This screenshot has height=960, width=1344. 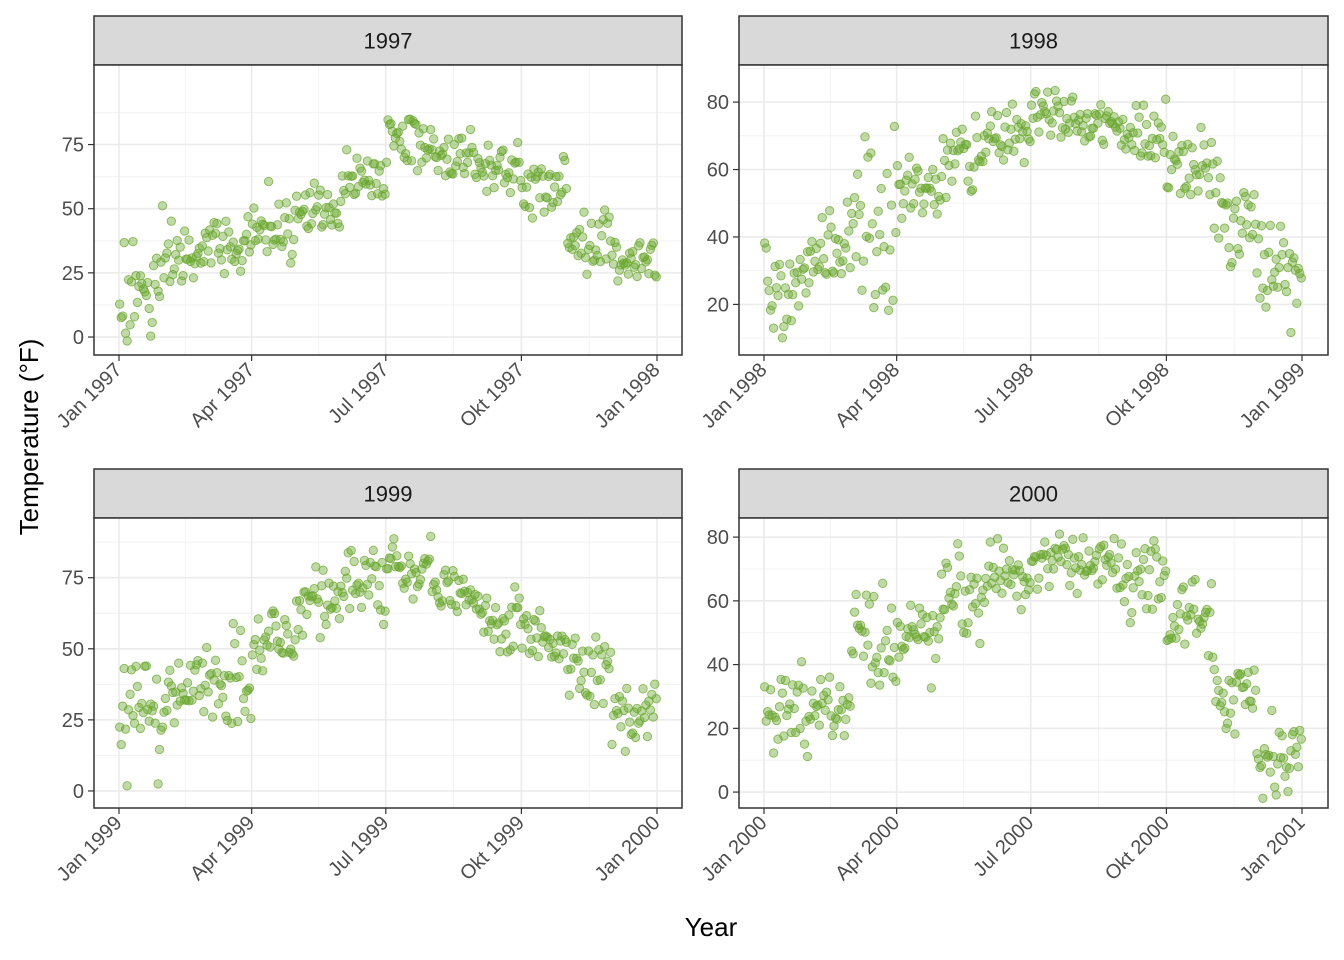 I want to click on x-tick-label: Apr 1997, so click(x=222, y=395).